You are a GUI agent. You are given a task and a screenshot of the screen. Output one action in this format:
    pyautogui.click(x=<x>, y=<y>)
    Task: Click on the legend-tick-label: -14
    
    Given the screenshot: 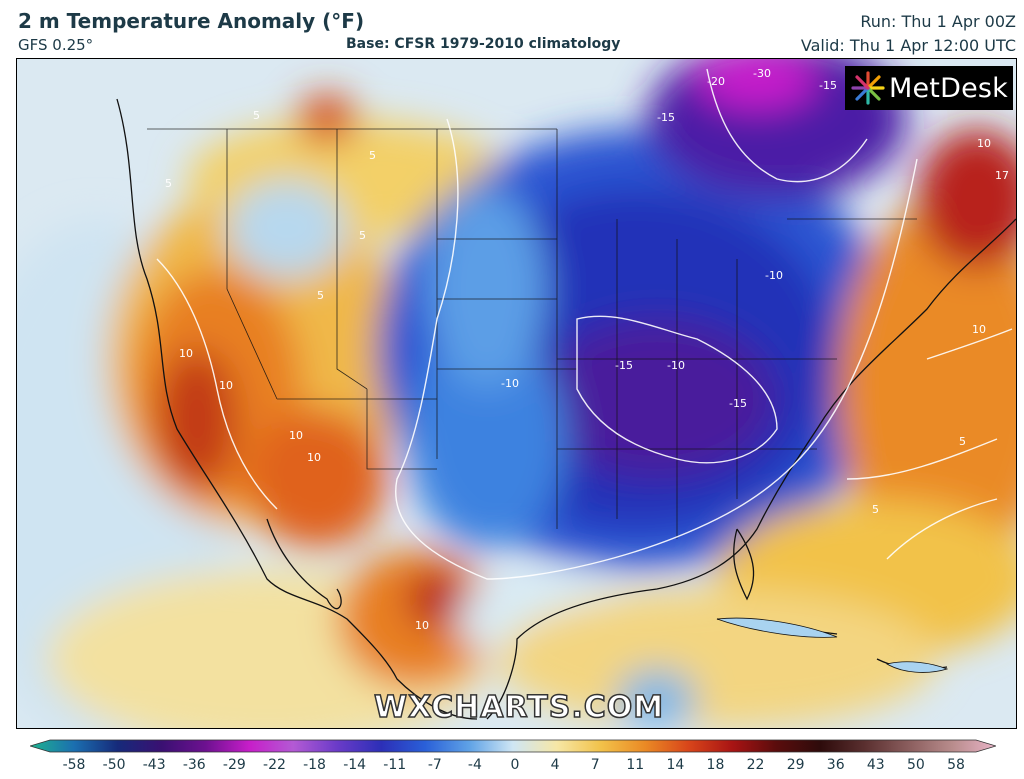 What is the action you would take?
    pyautogui.click(x=355, y=765)
    